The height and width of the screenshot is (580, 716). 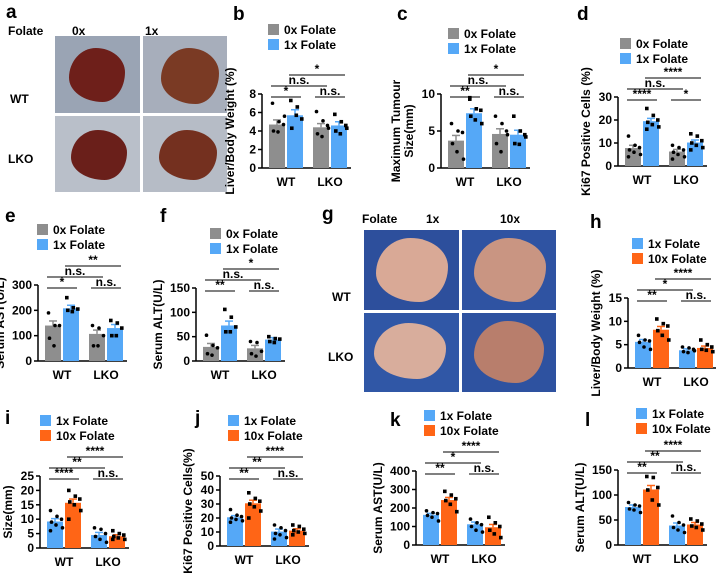 I want to click on y-tick-label-e: 200, so click(x=22, y=310).